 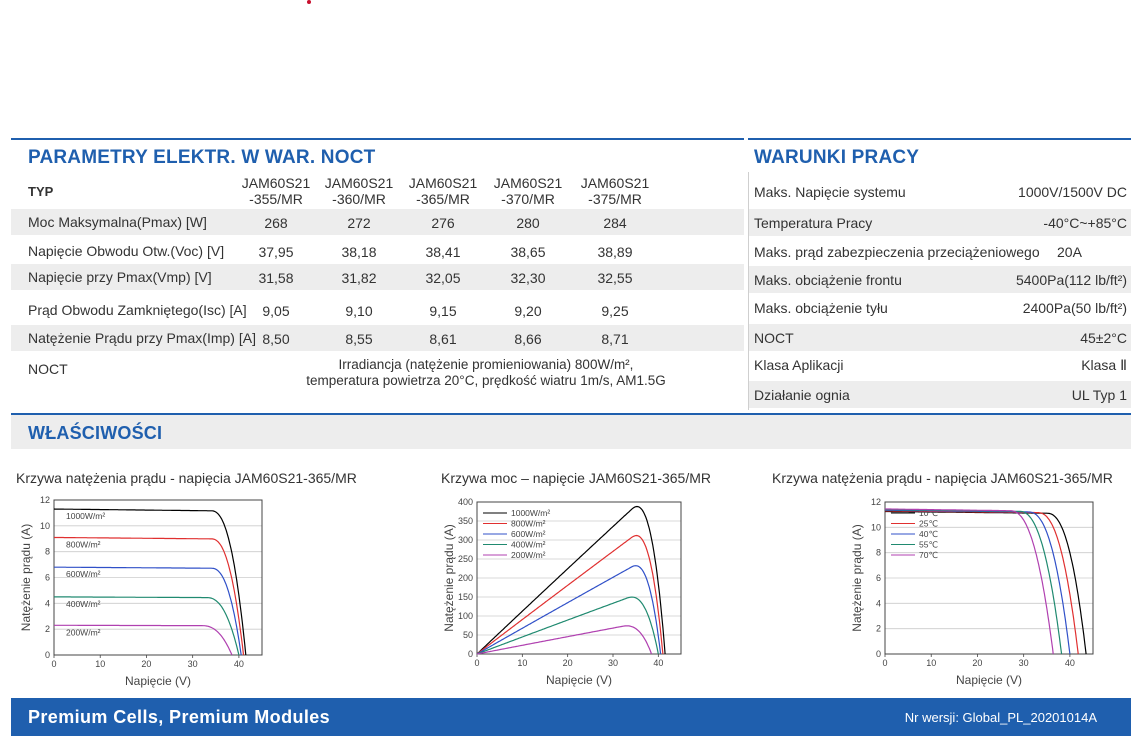 What do you see at coordinates (146, 664) in the screenshot?
I see `x-tick-label: 20` at bounding box center [146, 664].